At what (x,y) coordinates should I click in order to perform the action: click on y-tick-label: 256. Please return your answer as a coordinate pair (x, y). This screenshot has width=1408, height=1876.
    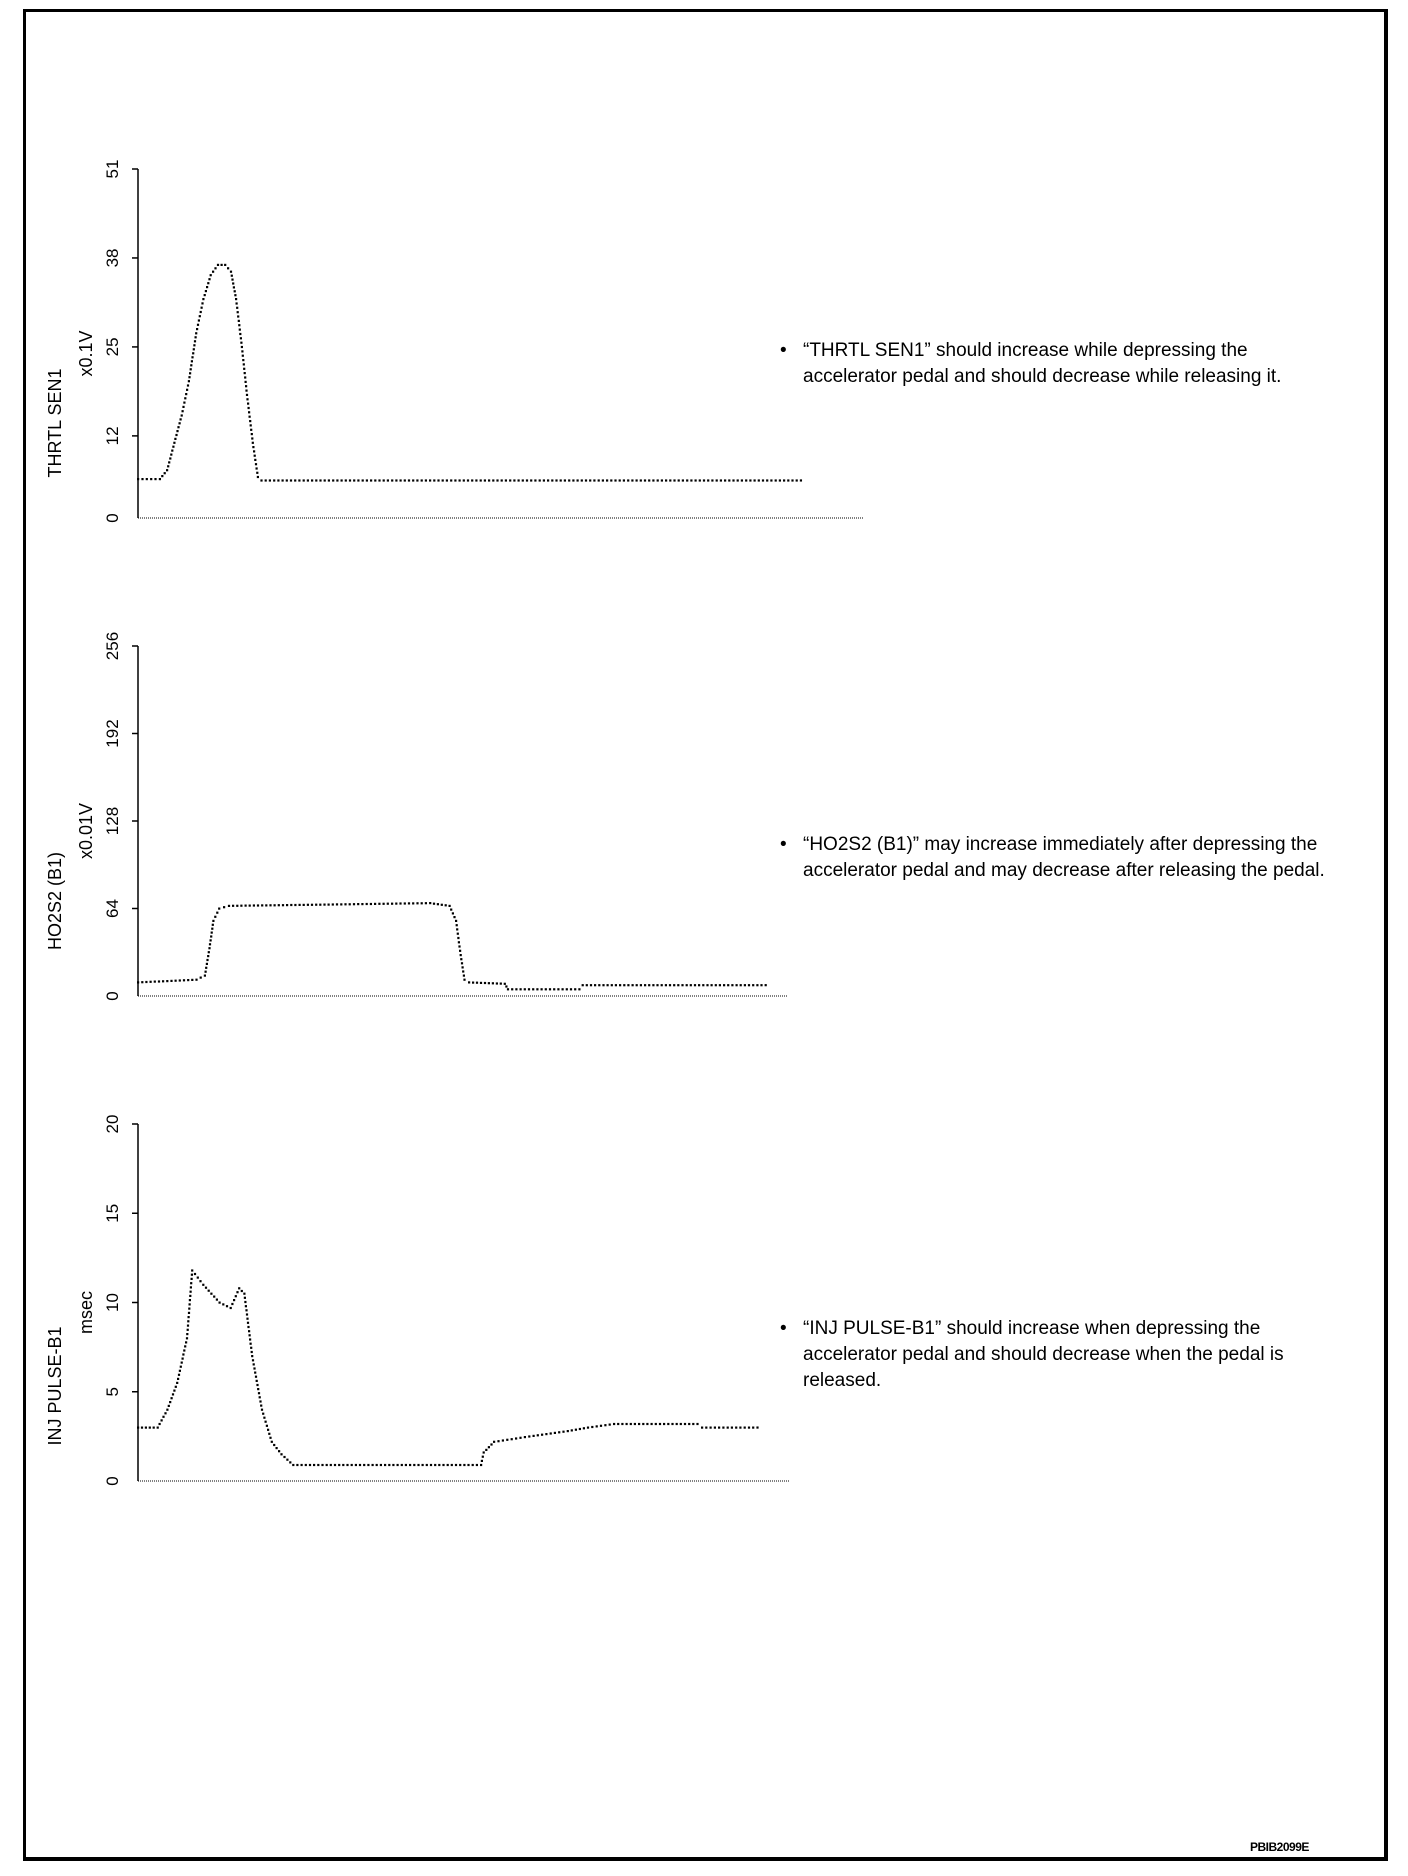
    Looking at the image, I should click on (112, 646).